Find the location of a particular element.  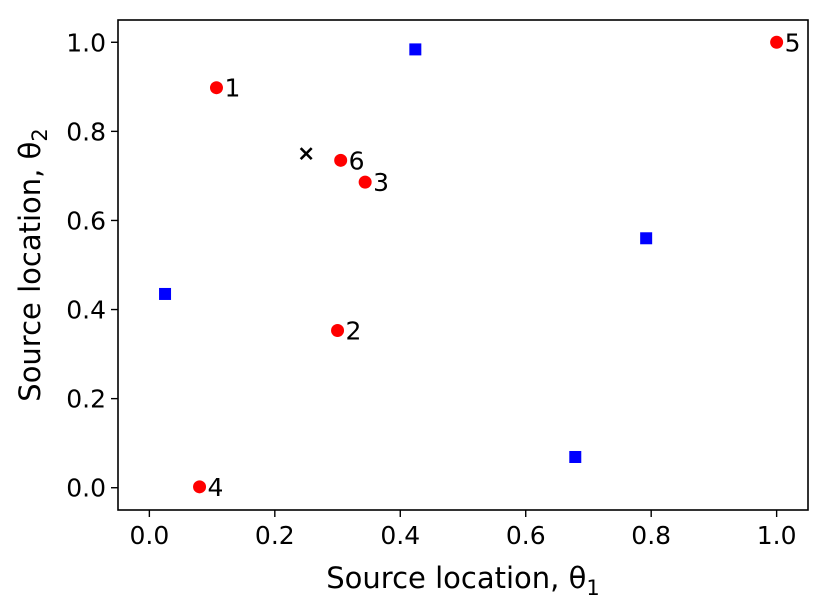

data-point-cross is located at coordinates (306, 154).